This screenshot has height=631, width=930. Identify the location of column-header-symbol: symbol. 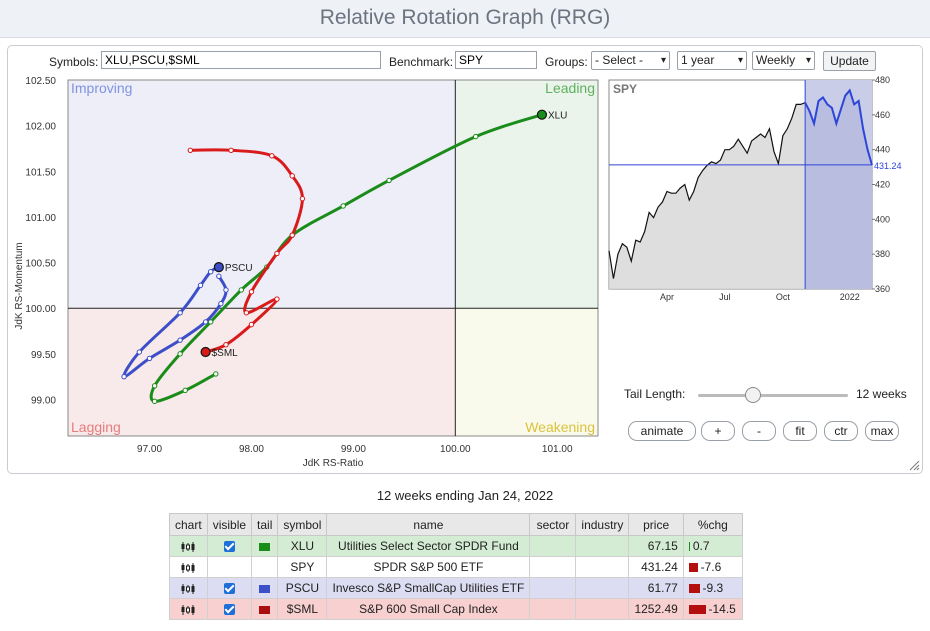
(302, 524).